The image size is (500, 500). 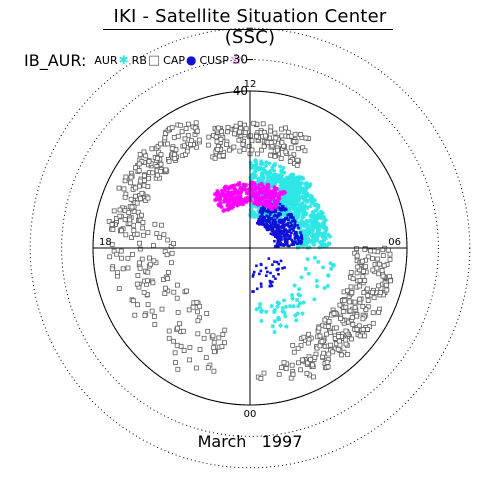 I want to click on legend-label-rb: RB, so click(x=139, y=60).